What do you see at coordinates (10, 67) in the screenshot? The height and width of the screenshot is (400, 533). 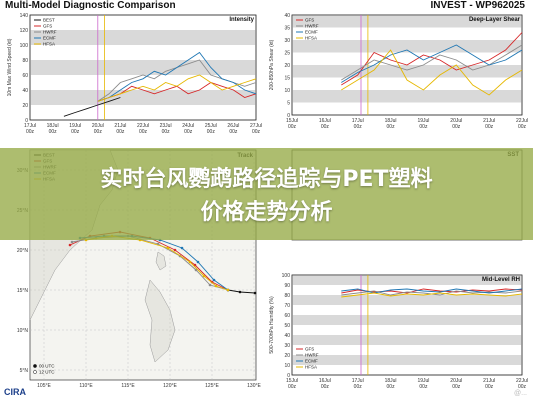 I see `y-axis-label: 10m Max Wind Speed (kt)` at bounding box center [10, 67].